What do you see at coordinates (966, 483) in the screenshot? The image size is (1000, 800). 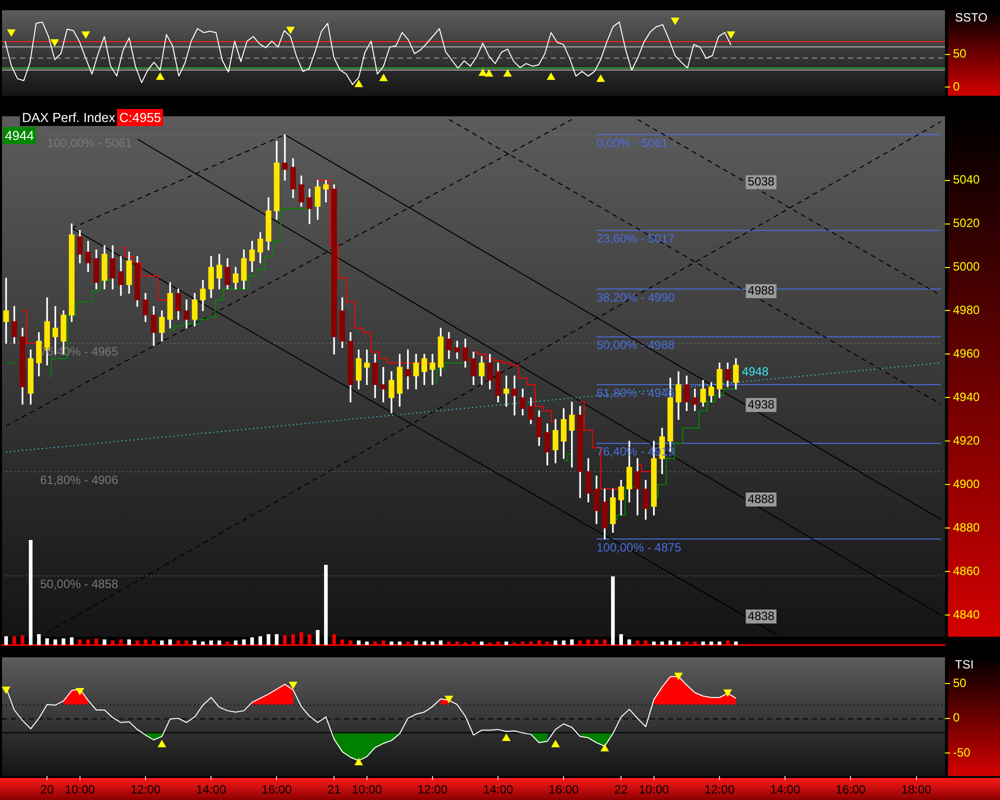 I see `y-tick-label: 4900` at bounding box center [966, 483].